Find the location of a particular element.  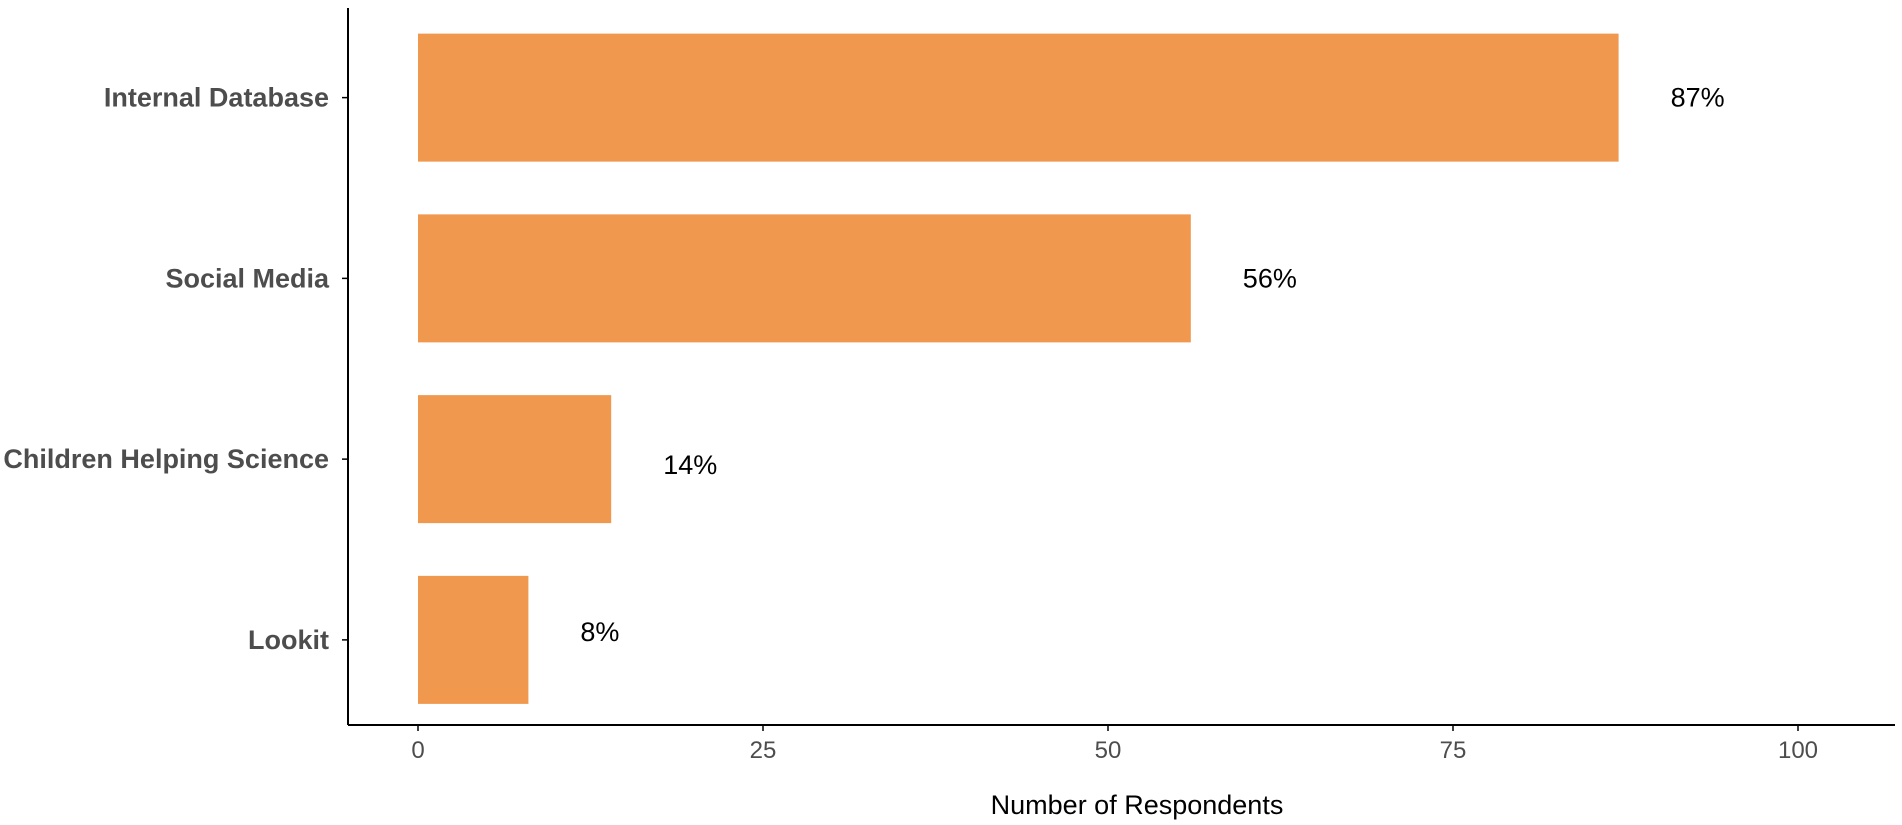

x-axis-title: Number of Respondents is located at coordinates (1137, 805).